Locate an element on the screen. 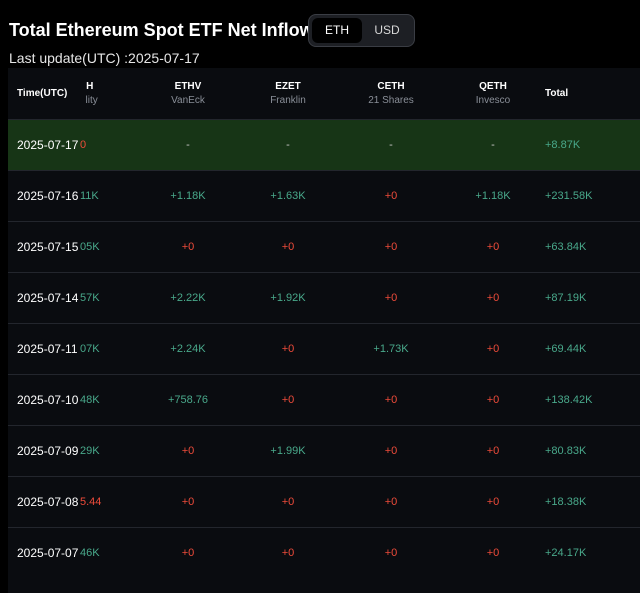 This screenshot has height=593, width=640. cell-date: 2025-07-09 is located at coordinates (48, 451).